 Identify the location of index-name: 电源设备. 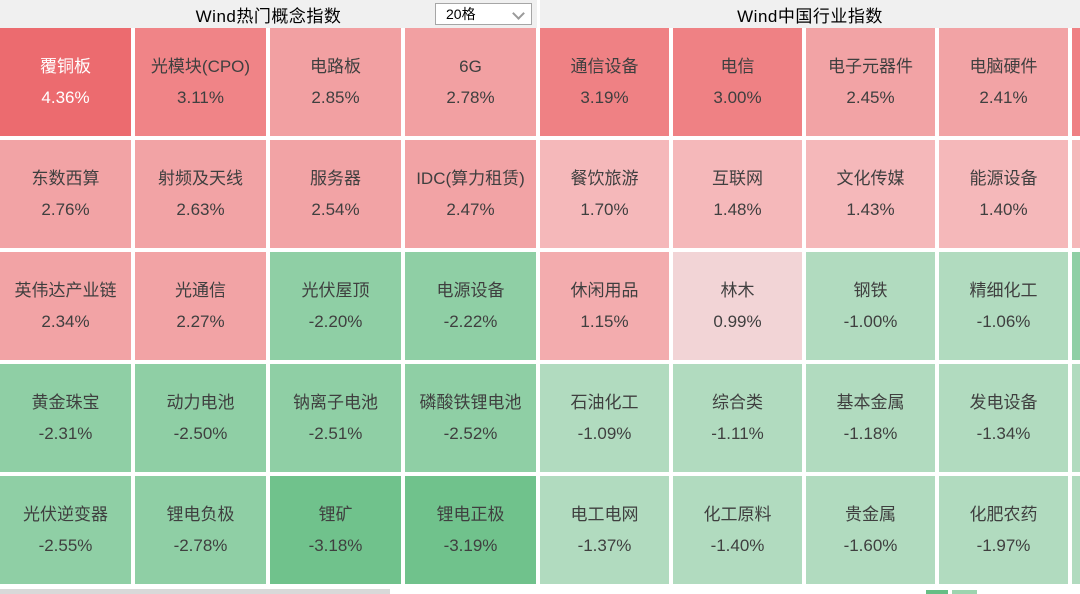
(470, 290).